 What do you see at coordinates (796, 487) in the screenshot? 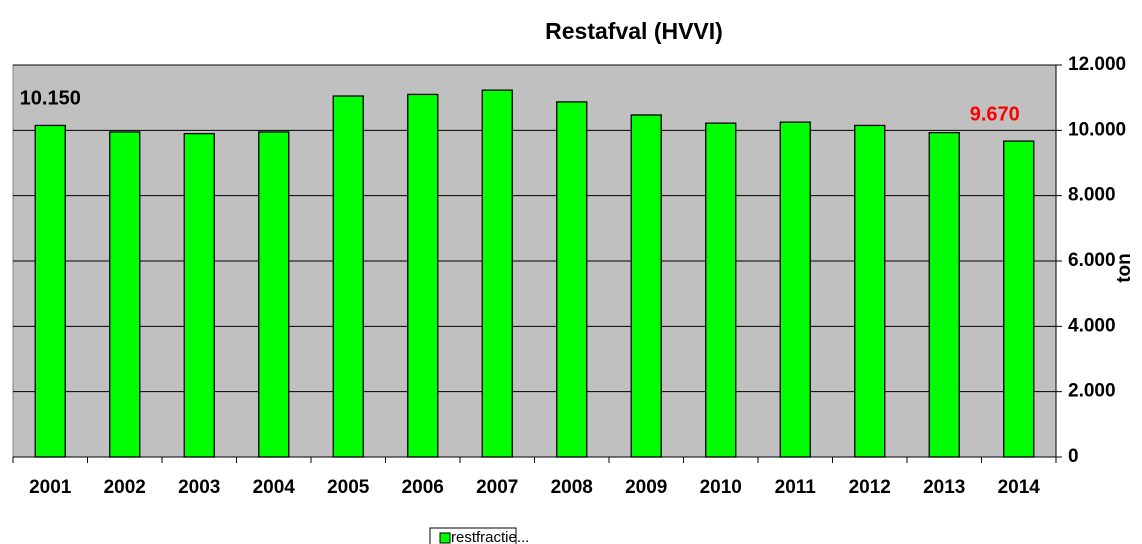
I see `x-tick-label: 2011` at bounding box center [796, 487].